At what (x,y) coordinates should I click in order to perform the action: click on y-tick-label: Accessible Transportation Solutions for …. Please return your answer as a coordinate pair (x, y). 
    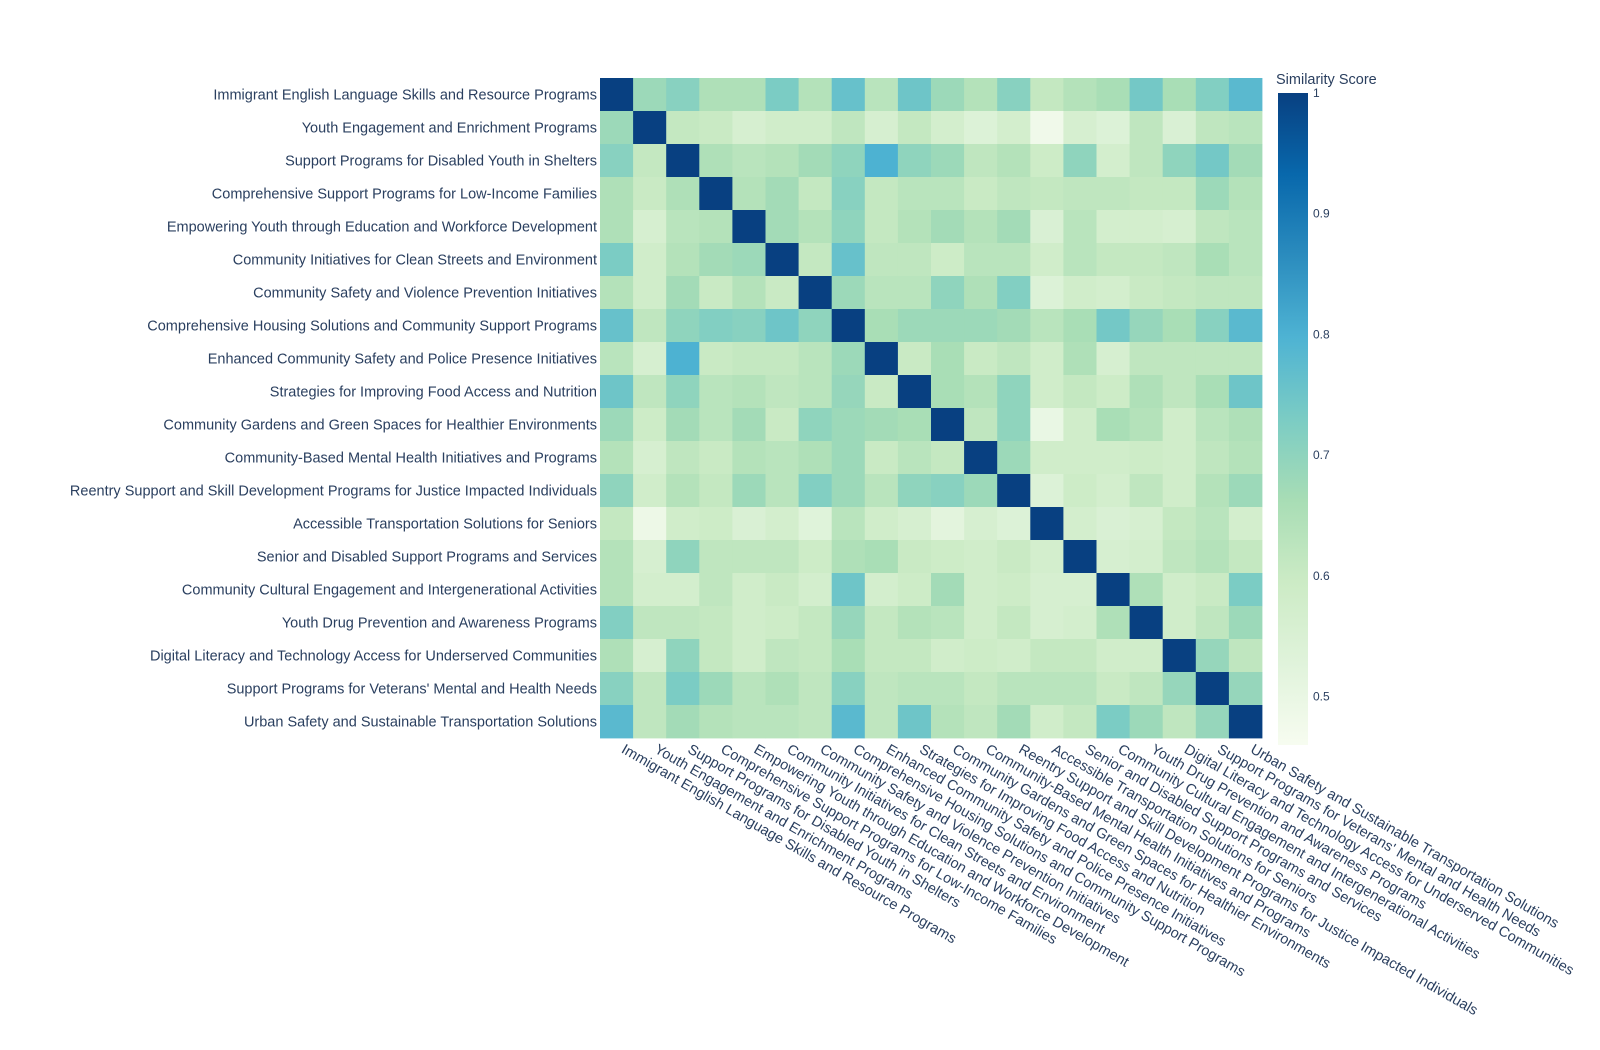
    Looking at the image, I should click on (445, 525).